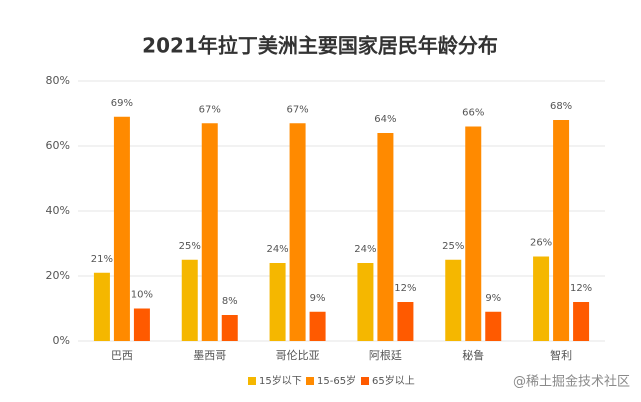  Describe the element at coordinates (122, 355) in the screenshot. I see `x-tick-label: 巴西` at that location.